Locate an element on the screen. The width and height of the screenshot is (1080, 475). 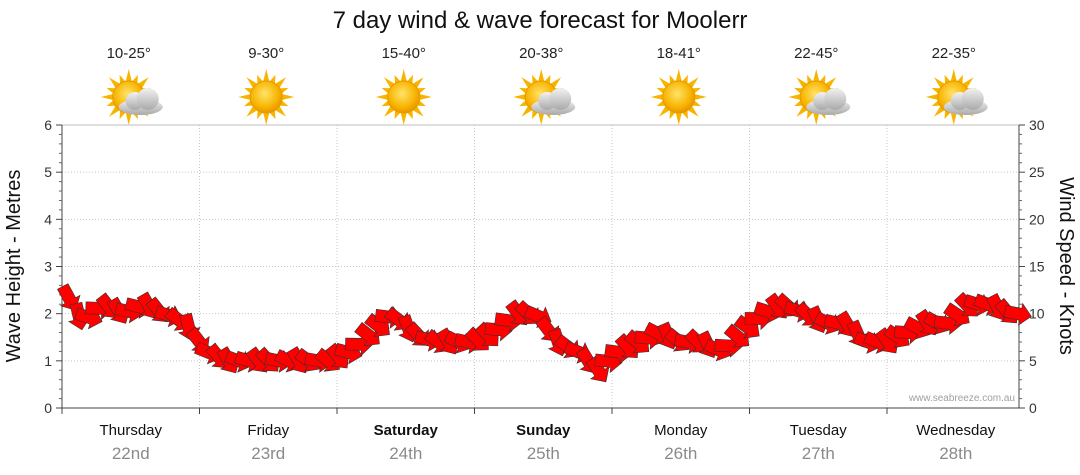
right-tick-label: 25 is located at coordinates (1037, 172).